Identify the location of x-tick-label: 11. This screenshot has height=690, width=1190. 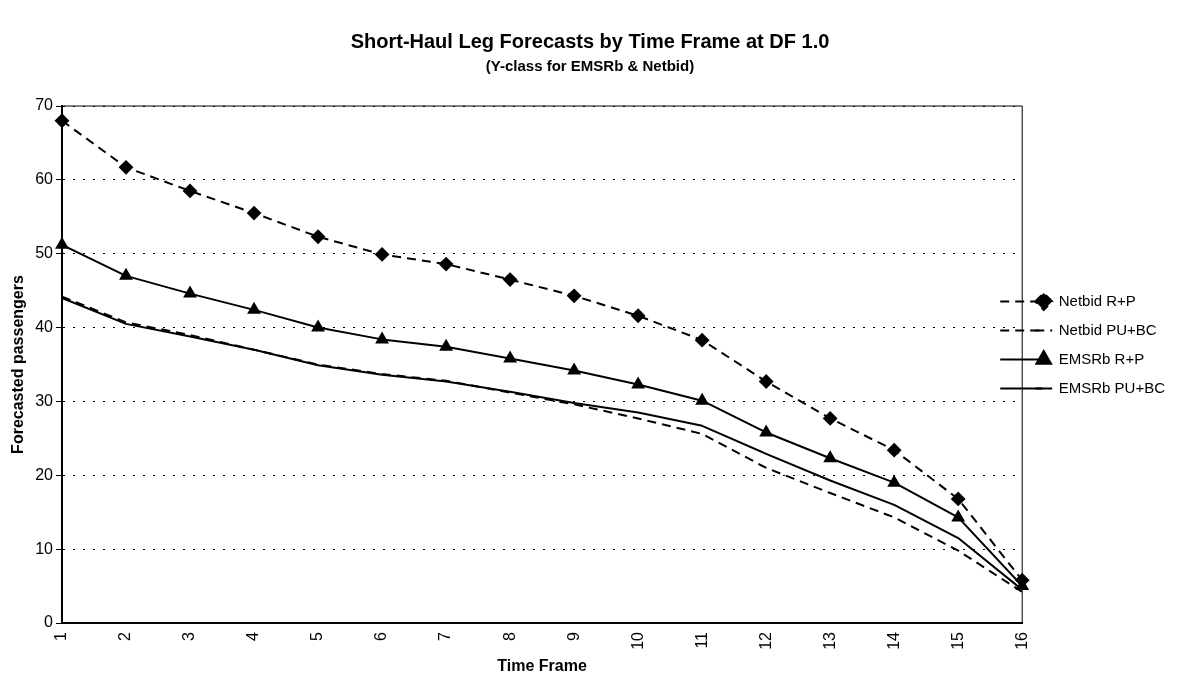
(701, 640).